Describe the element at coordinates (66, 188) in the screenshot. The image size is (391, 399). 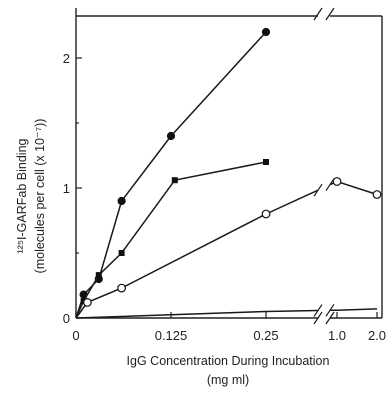
I see `y-tick-label: 1` at that location.